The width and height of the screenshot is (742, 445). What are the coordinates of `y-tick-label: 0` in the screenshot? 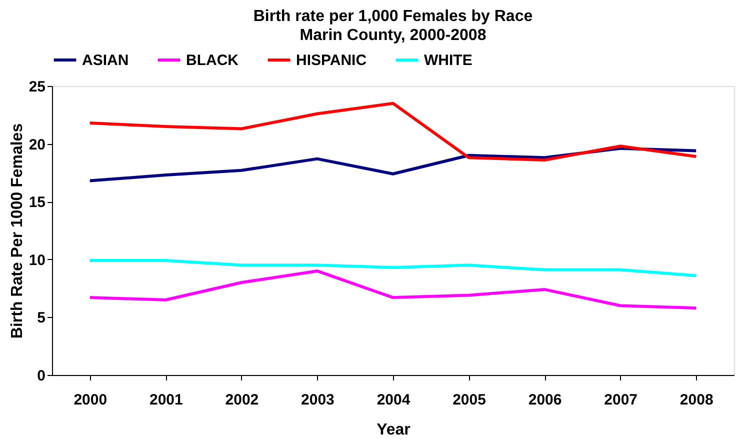 It's located at (41, 376).